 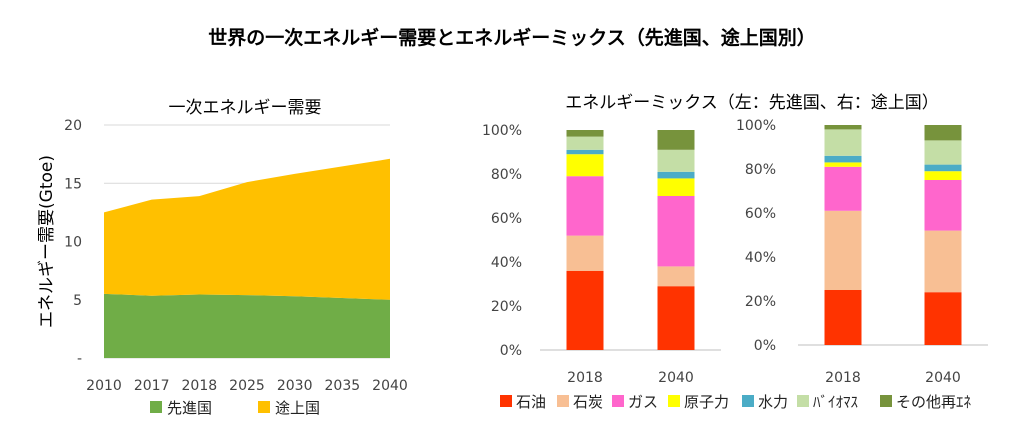 I want to click on area-series-developed, so click(x=247, y=325).